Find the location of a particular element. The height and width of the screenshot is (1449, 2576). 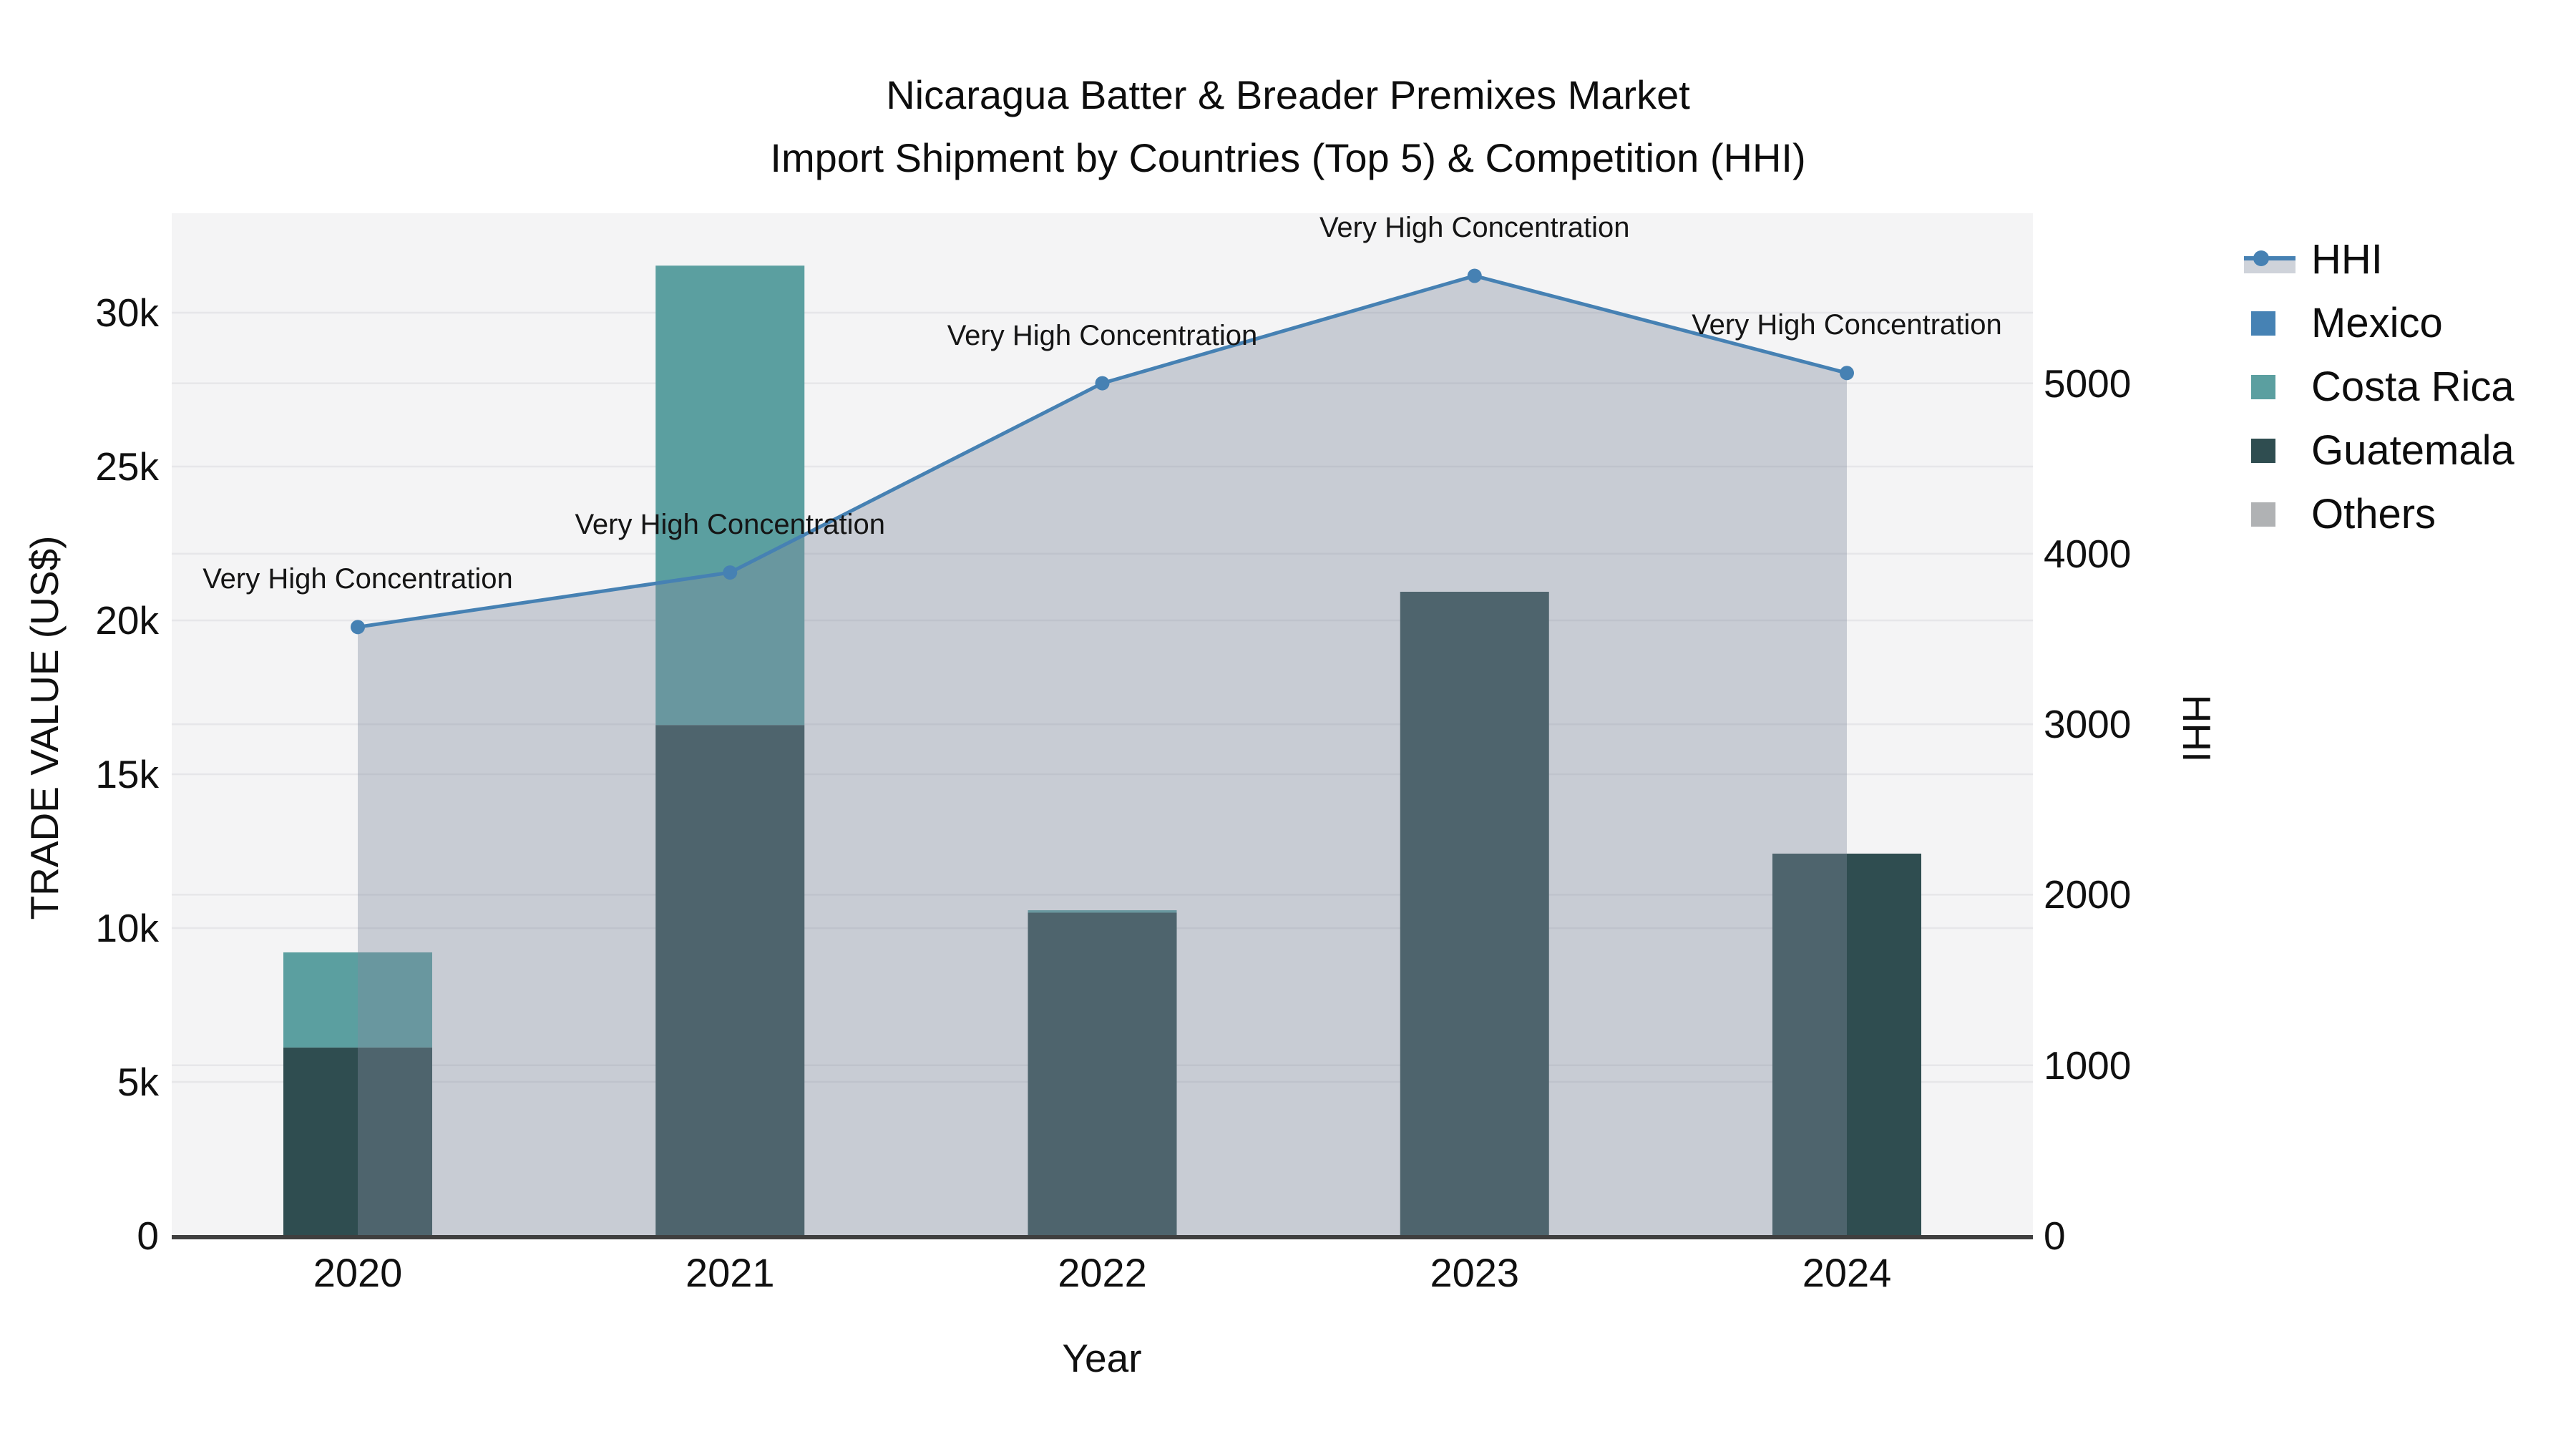

y-tick-left-25k: 25k is located at coordinates (127, 466).